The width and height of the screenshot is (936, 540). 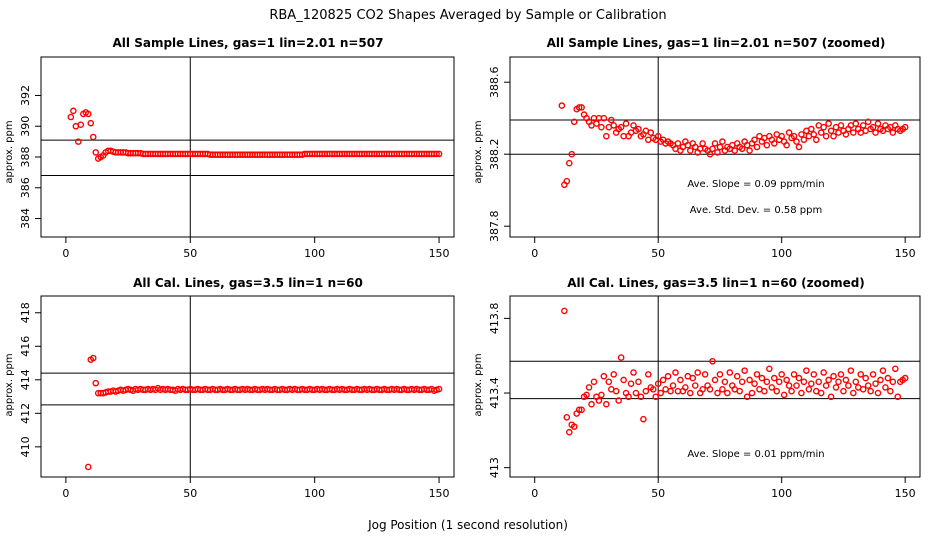 What do you see at coordinates (478, 384) in the screenshot?
I see `y-axis-label: approx. ppm` at bounding box center [478, 384].